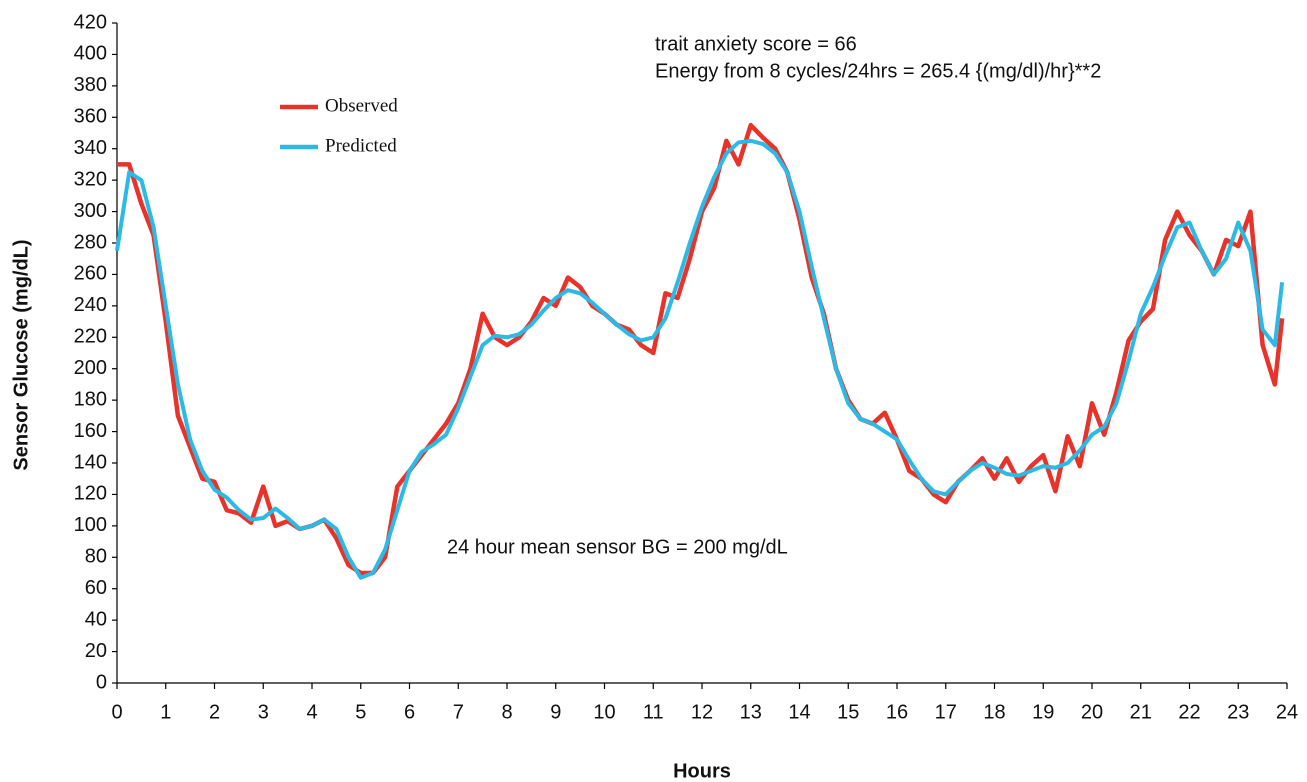 The height and width of the screenshot is (782, 1307). Describe the element at coordinates (506, 712) in the screenshot. I see `x-tick-label: 8` at that location.